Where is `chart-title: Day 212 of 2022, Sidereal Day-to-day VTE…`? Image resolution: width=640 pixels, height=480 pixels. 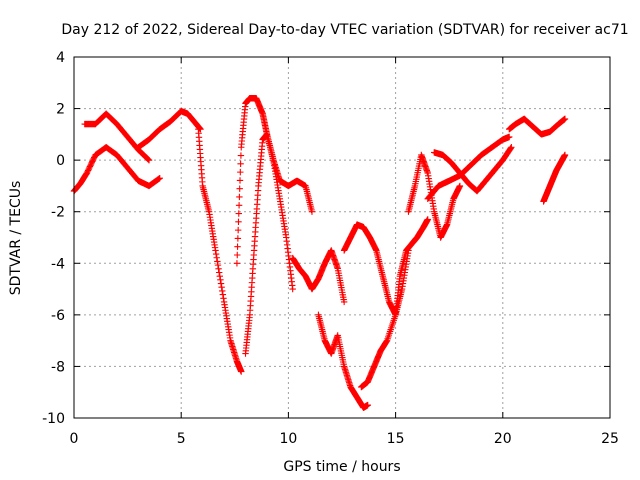 chart-title: Day 212 of 2022, Sidereal Day-to-day VTE… is located at coordinates (344, 30).